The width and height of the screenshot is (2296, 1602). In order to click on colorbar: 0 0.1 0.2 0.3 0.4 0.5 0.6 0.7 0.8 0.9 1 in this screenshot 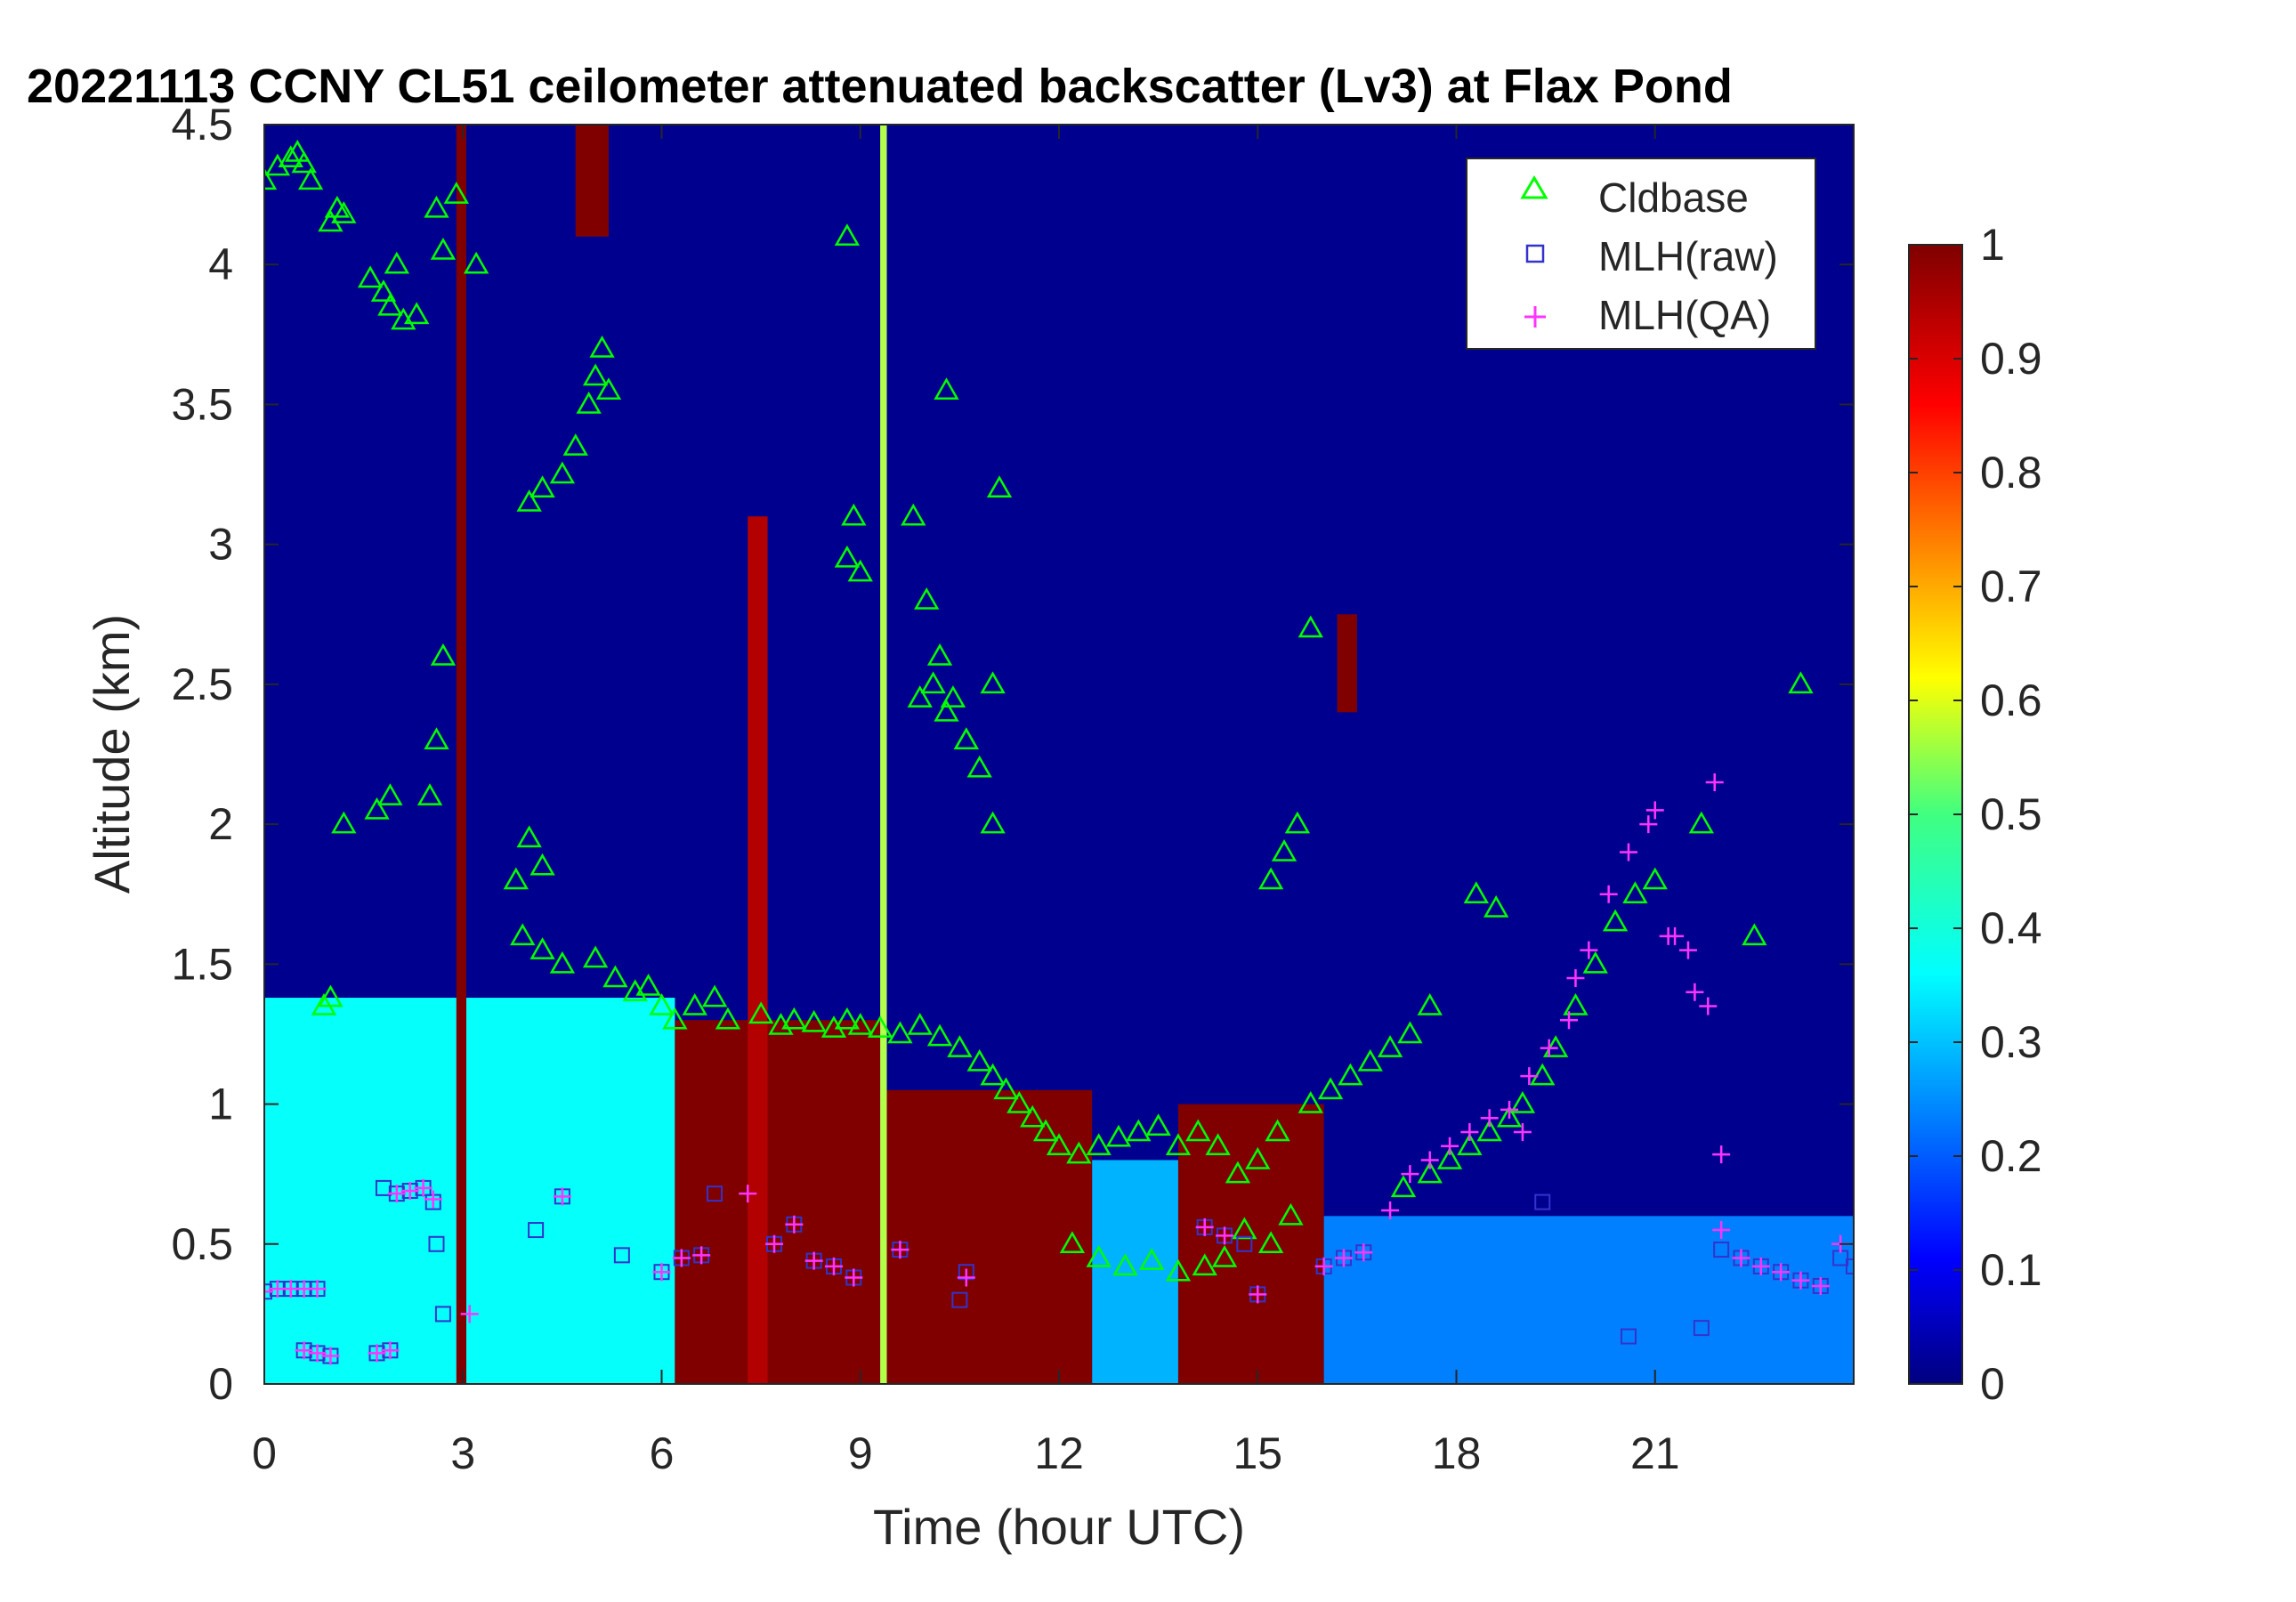, I will do `click(1975, 814)`.